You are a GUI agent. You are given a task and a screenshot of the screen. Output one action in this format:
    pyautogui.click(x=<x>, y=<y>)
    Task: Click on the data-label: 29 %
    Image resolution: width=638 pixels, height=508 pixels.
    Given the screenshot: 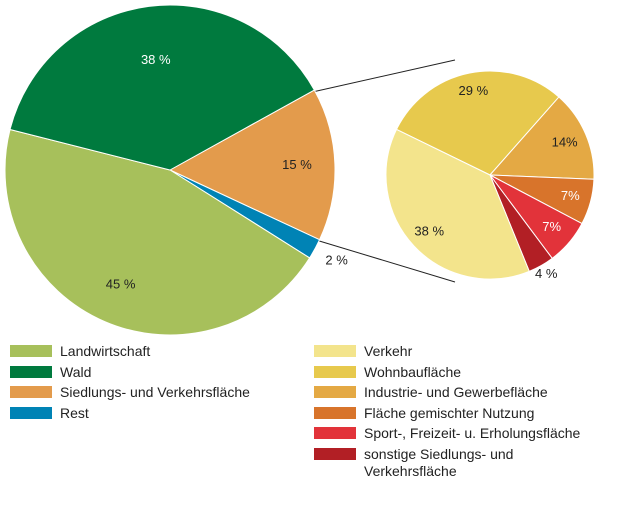 What is the action you would take?
    pyautogui.click(x=474, y=90)
    